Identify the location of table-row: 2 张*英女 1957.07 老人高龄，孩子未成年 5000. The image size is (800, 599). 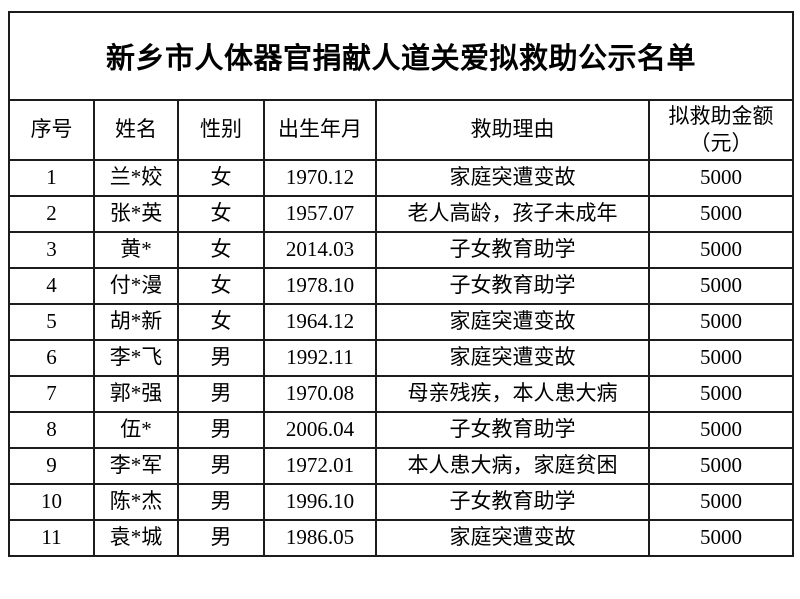
(401, 214).